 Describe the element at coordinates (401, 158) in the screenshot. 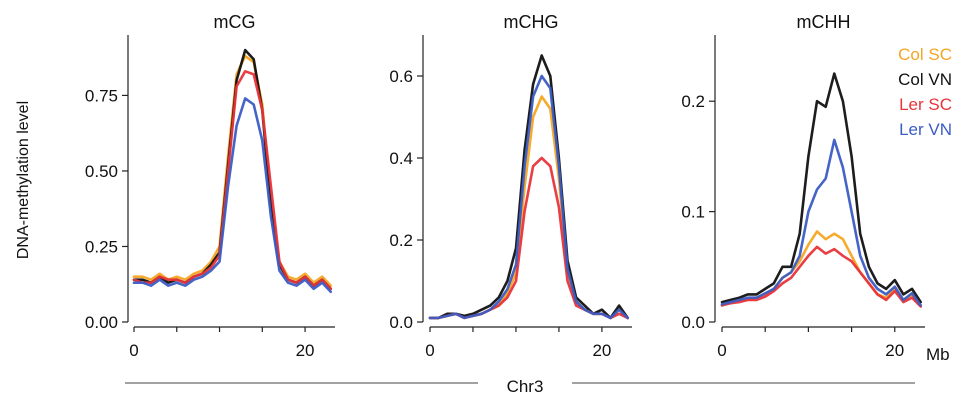

I see `y-tick-label: 0.4` at that location.